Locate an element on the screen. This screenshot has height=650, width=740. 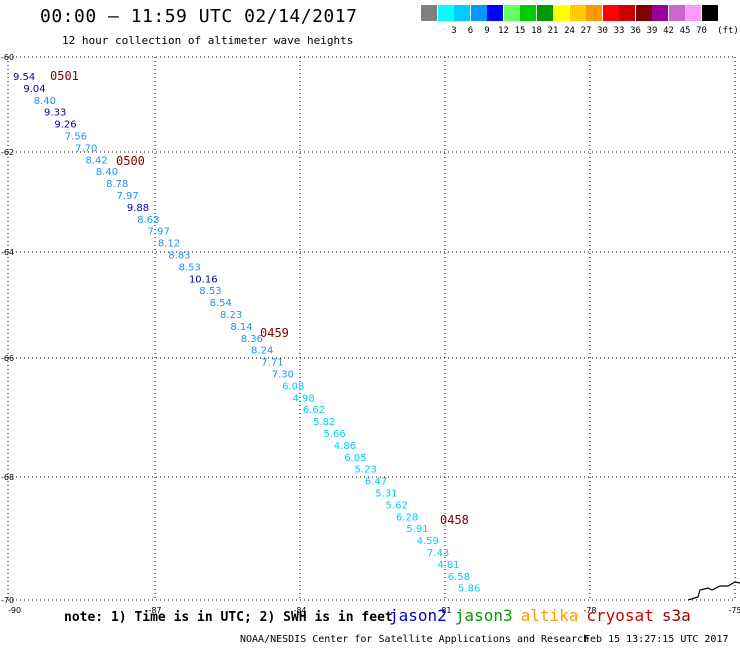
x-tick-label: -78 is located at coordinates (589, 610).